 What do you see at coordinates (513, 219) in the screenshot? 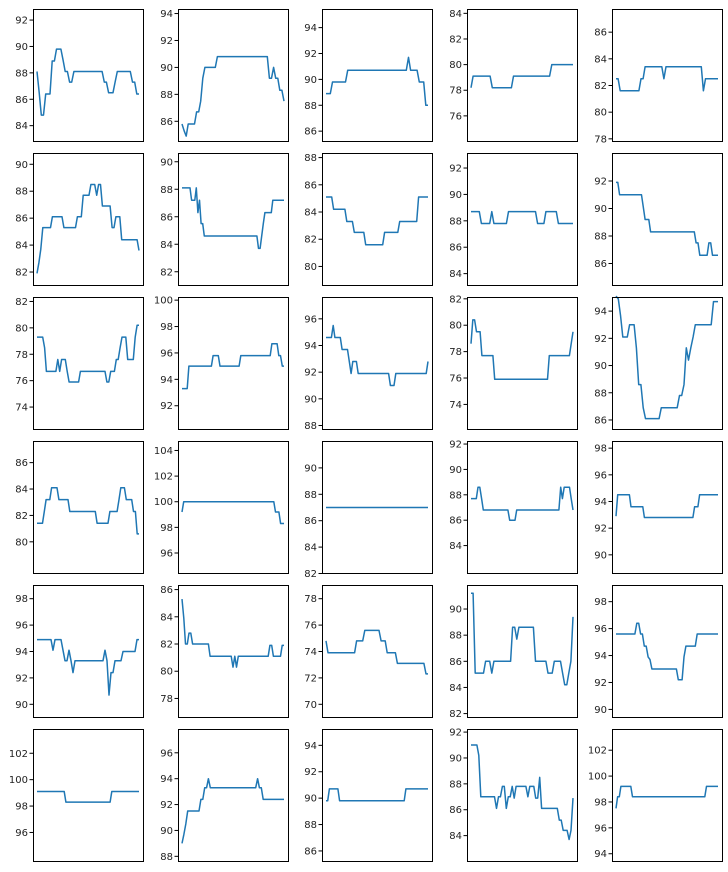
I see `subplot-r2-c4: 84 86 88 90 92` at bounding box center [513, 219].